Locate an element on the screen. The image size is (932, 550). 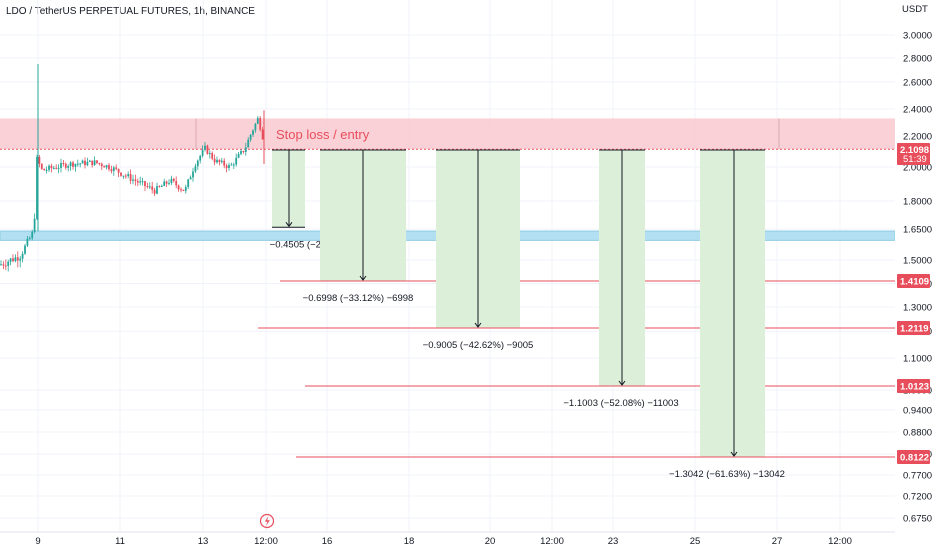
price-tick: 2.6000 is located at coordinates (917, 83).